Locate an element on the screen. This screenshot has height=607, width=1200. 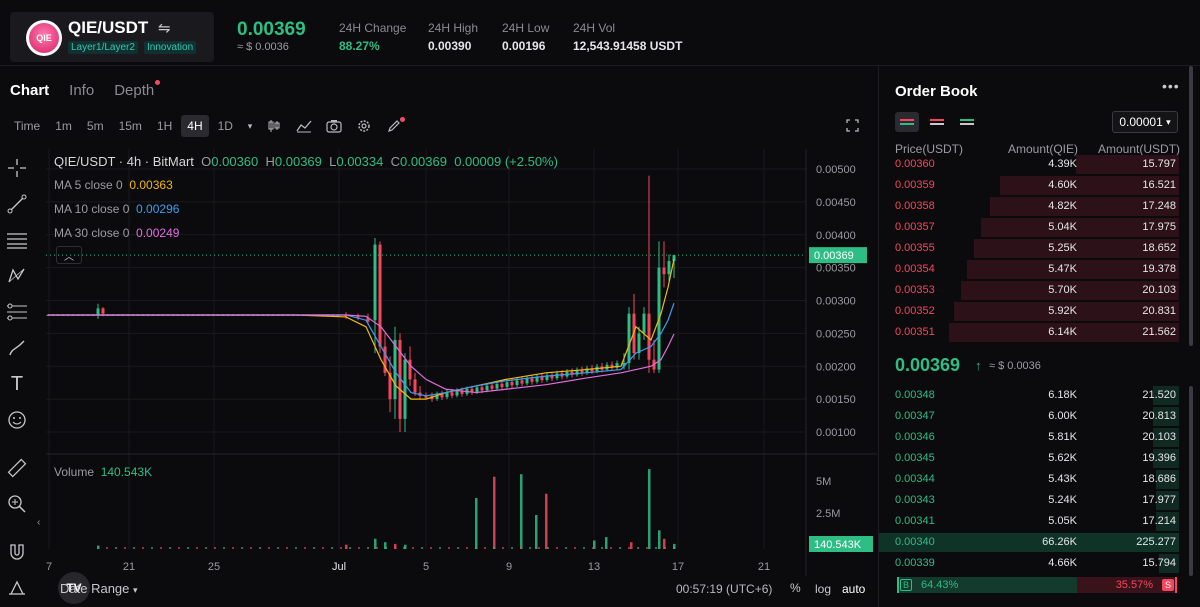
tab-info: Info is located at coordinates (82, 90).